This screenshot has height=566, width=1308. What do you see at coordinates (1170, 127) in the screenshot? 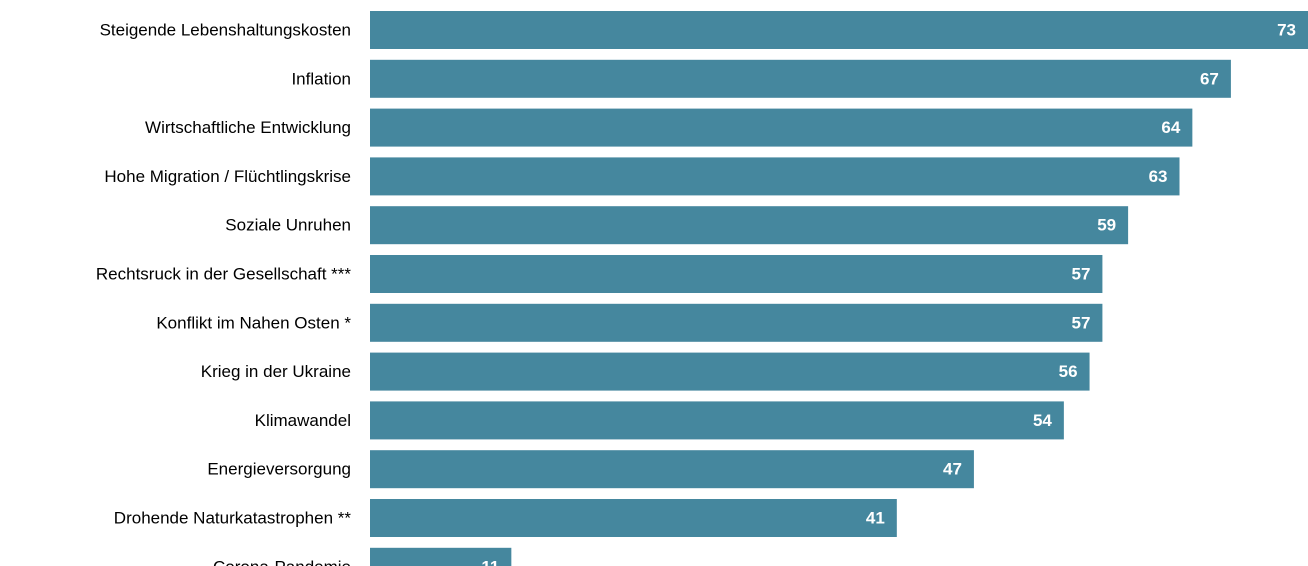
I see `value-label: 64` at bounding box center [1170, 127].